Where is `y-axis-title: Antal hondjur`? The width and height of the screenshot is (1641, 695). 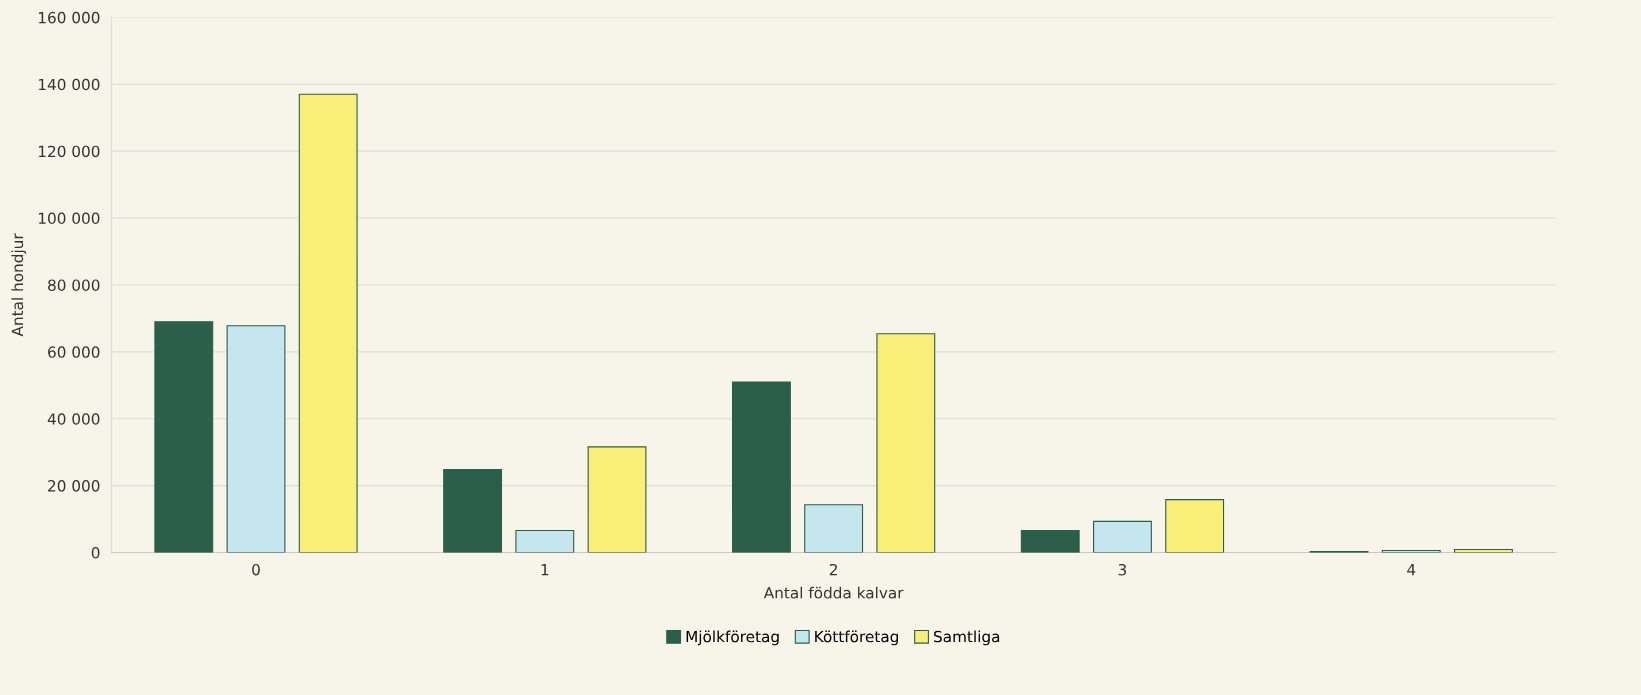 y-axis-title: Antal hondjur is located at coordinates (19, 285).